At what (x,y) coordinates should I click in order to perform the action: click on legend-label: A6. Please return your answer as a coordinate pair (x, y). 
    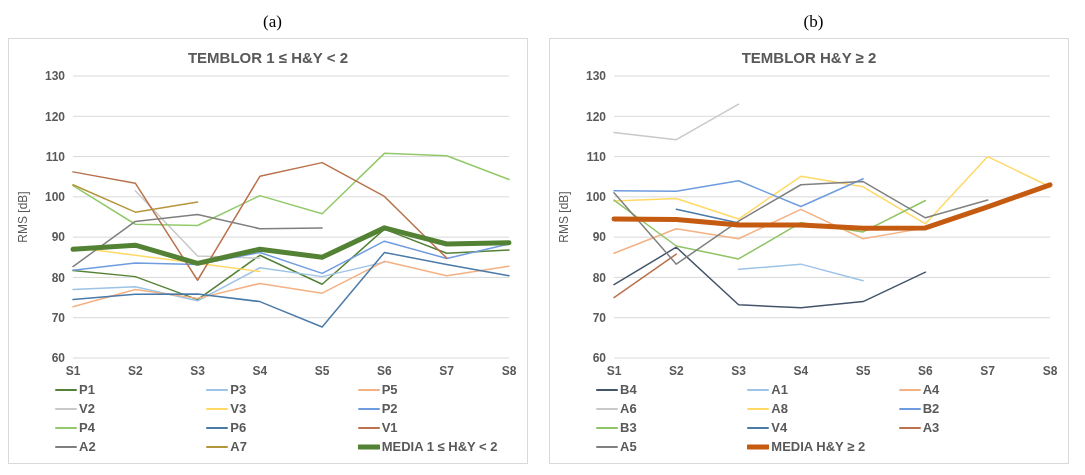
    Looking at the image, I should click on (628, 408).